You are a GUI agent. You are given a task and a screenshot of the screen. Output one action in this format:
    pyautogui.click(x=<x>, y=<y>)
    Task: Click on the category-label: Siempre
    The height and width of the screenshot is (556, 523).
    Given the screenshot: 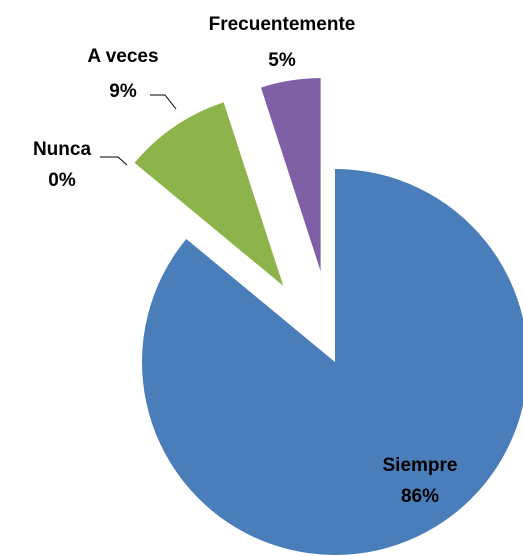 What is the action you would take?
    pyautogui.click(x=420, y=465)
    